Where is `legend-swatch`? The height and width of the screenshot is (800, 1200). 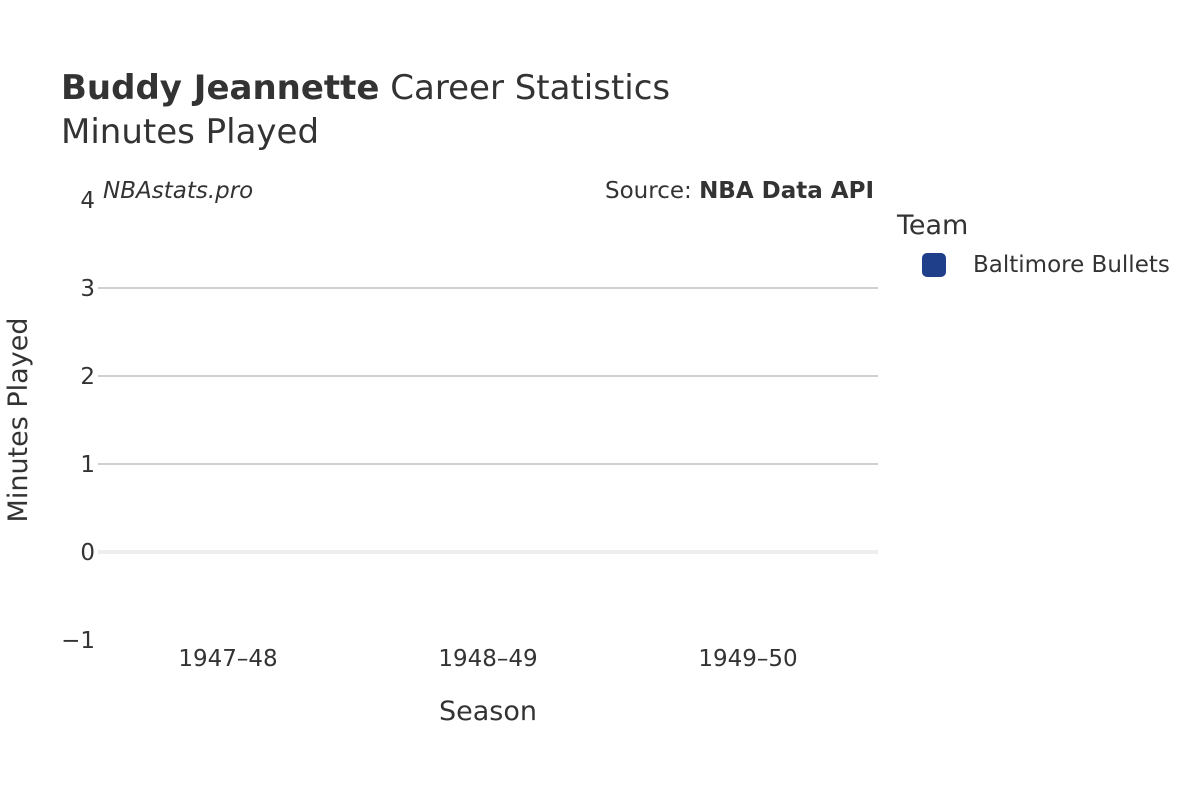
legend-swatch is located at coordinates (934, 265).